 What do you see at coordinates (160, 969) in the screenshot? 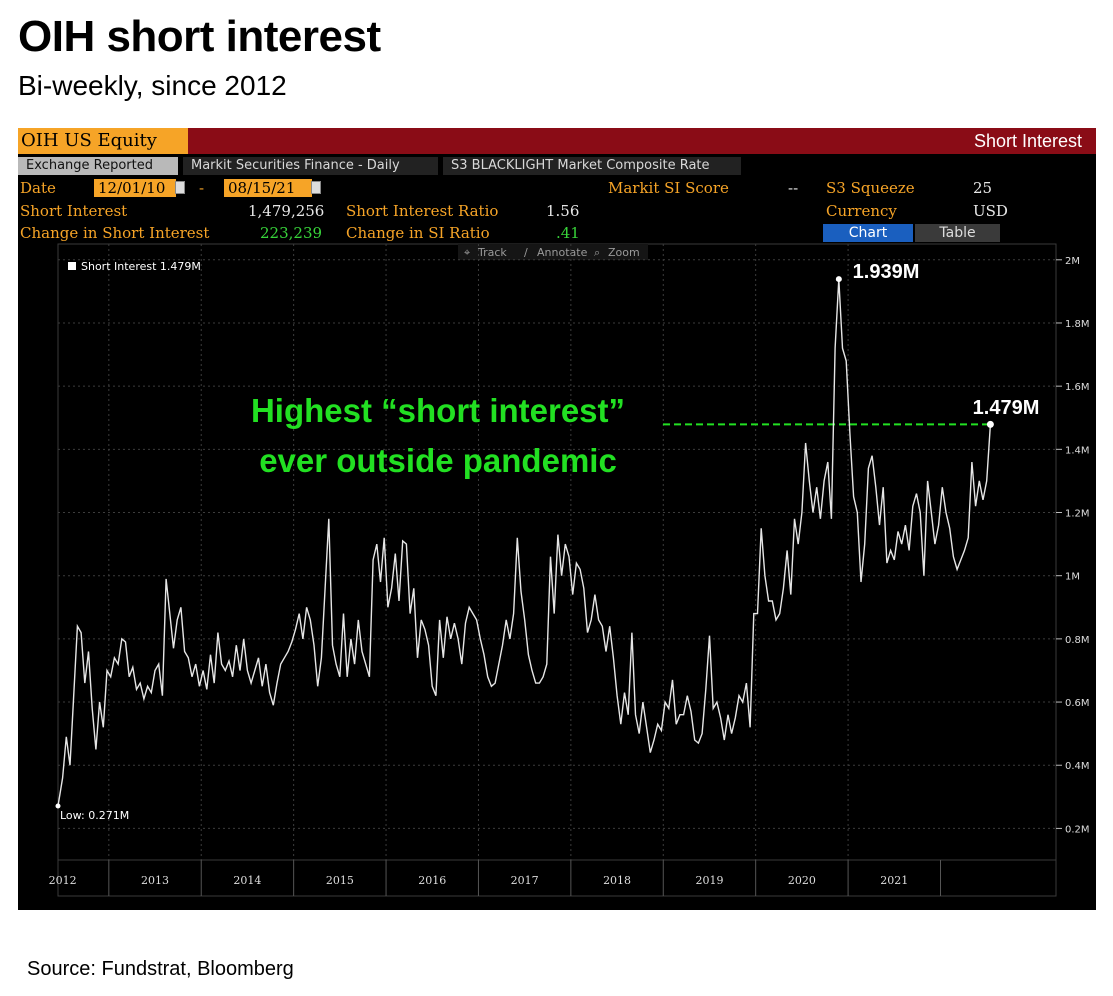
I see `source-note: Source: Fundstrat, Bloomberg` at bounding box center [160, 969].